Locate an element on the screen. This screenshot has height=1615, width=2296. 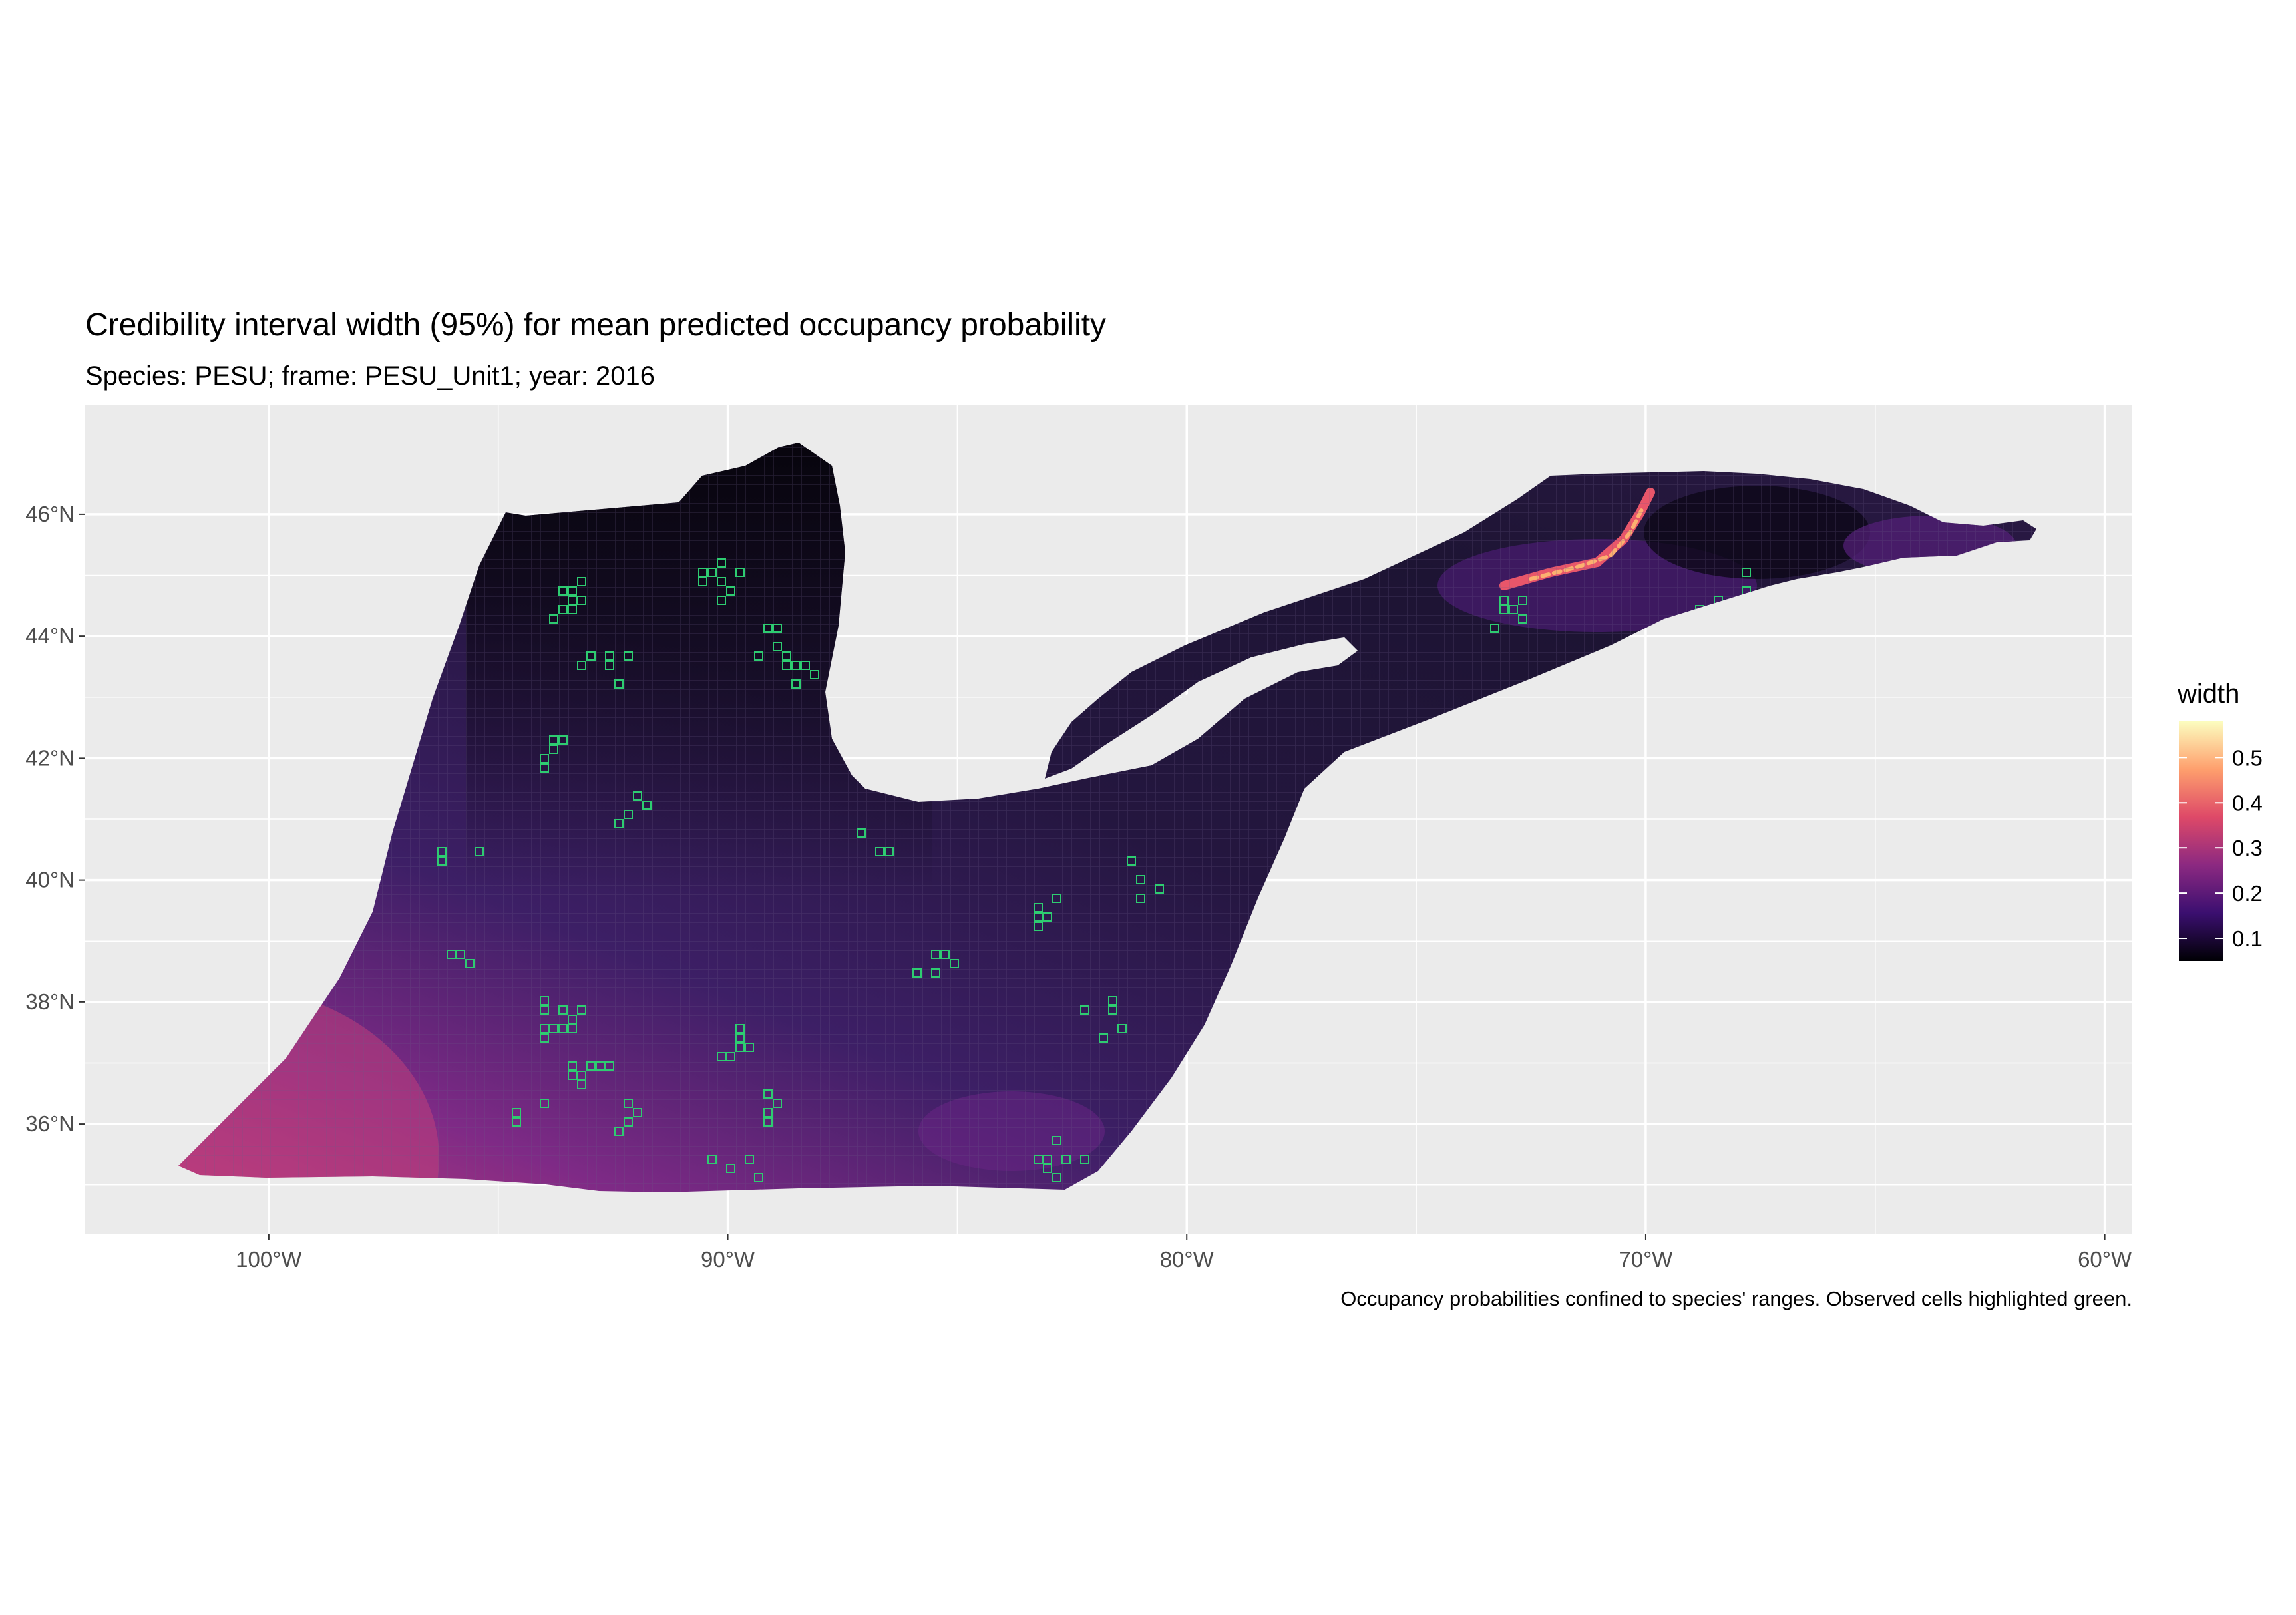
x-tick-label-3: 70°W is located at coordinates (1646, 1259).